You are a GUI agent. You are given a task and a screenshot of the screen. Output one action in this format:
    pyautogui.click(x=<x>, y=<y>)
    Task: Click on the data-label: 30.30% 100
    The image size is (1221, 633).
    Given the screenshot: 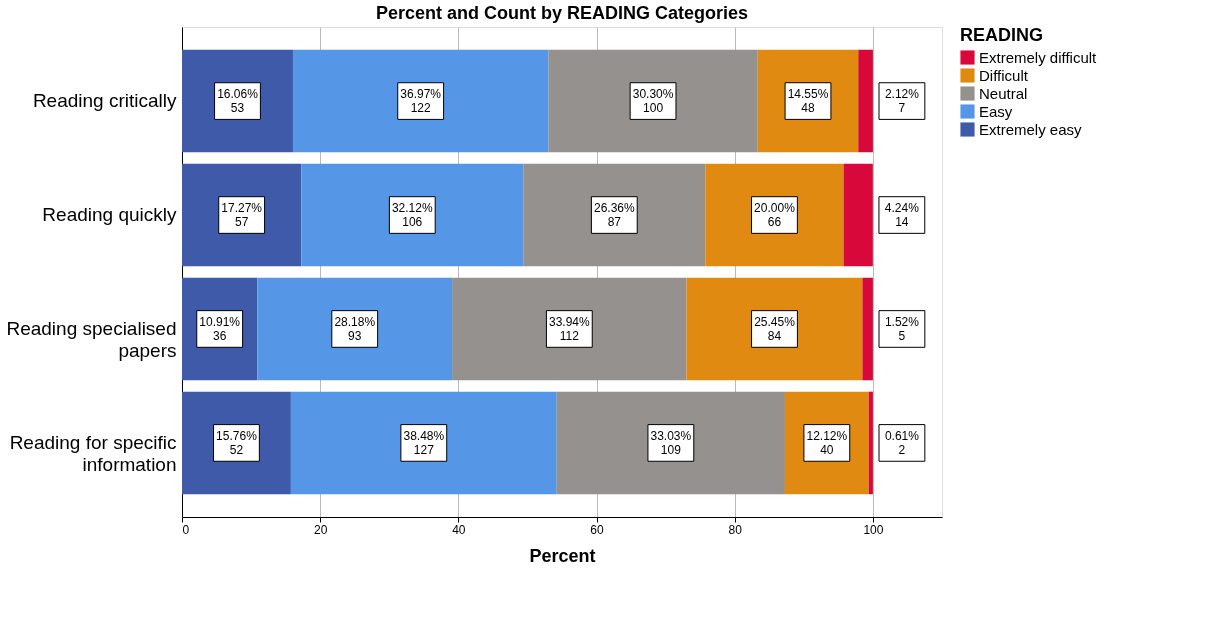 What is the action you would take?
    pyautogui.click(x=653, y=101)
    